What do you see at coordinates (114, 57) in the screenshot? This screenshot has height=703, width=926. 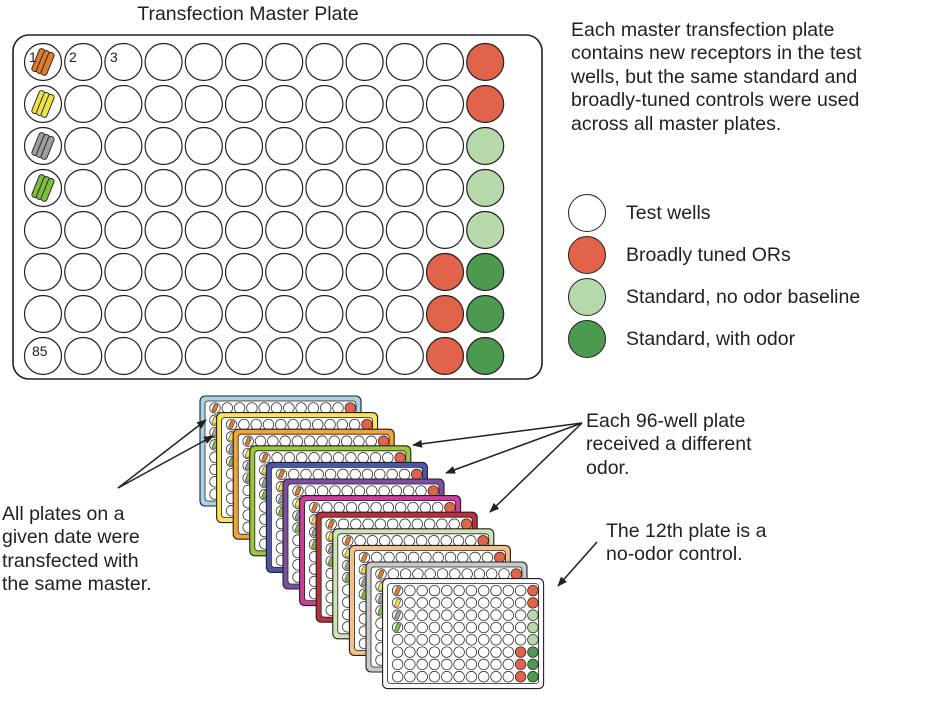 I see `well-number-3: 3` at bounding box center [114, 57].